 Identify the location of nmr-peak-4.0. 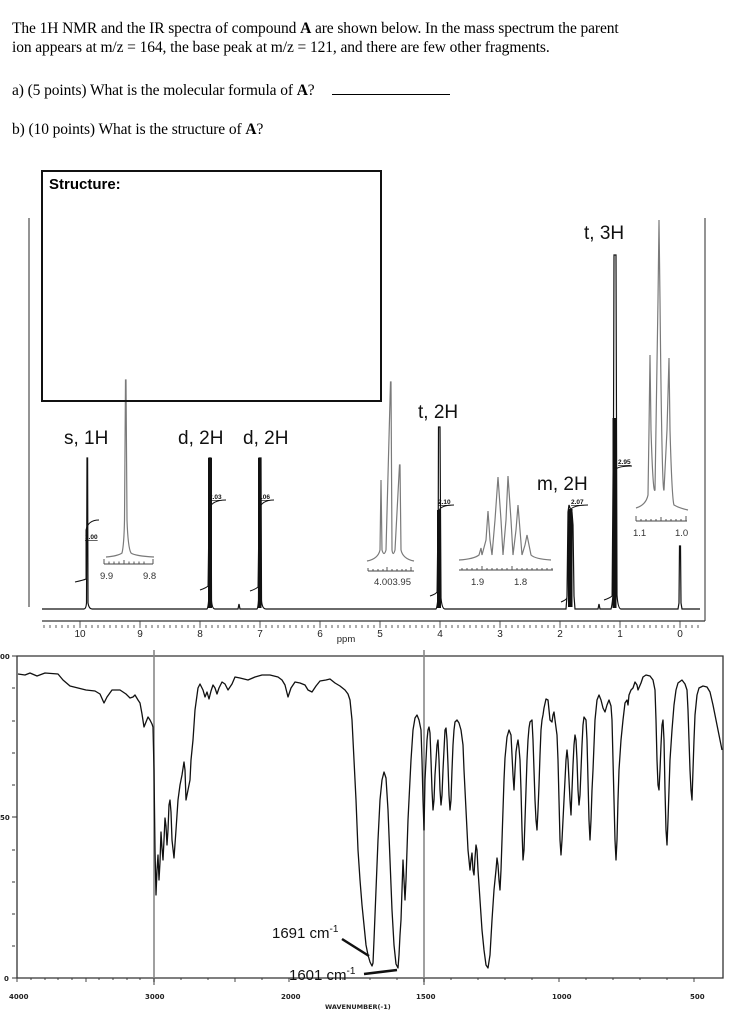
(439, 559).